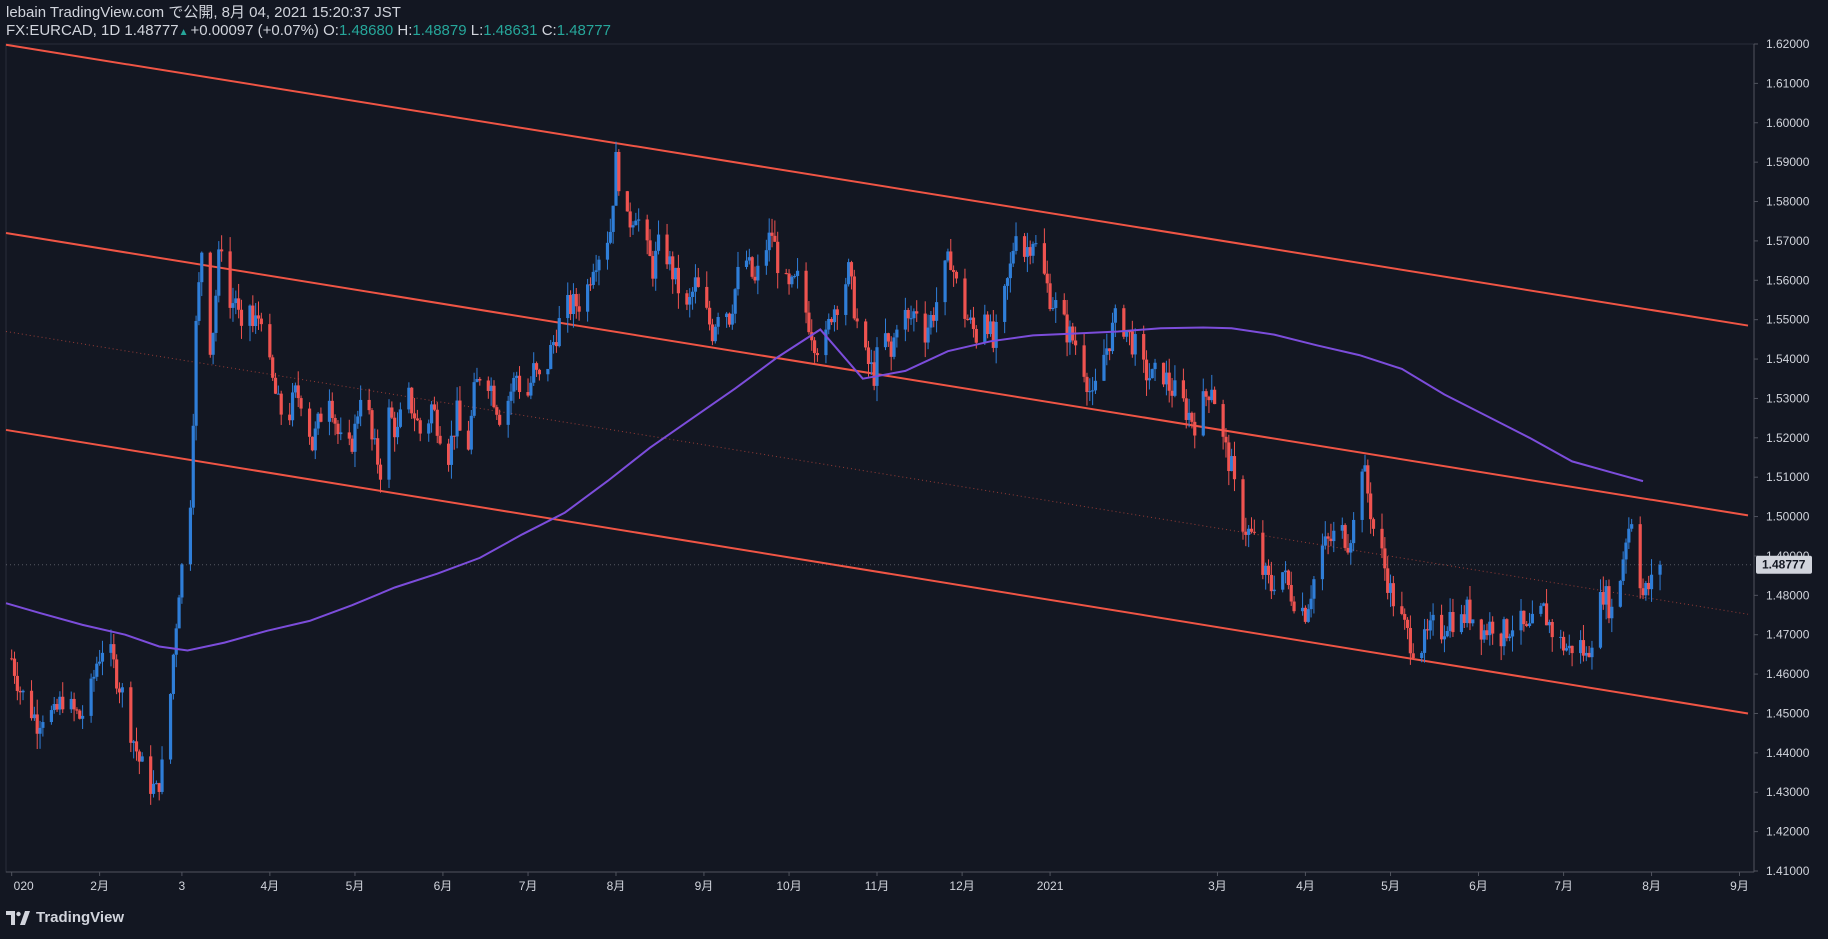 The width and height of the screenshot is (1828, 939). I want to click on price-change: +0.00097 (+0.07%), so click(254, 30).